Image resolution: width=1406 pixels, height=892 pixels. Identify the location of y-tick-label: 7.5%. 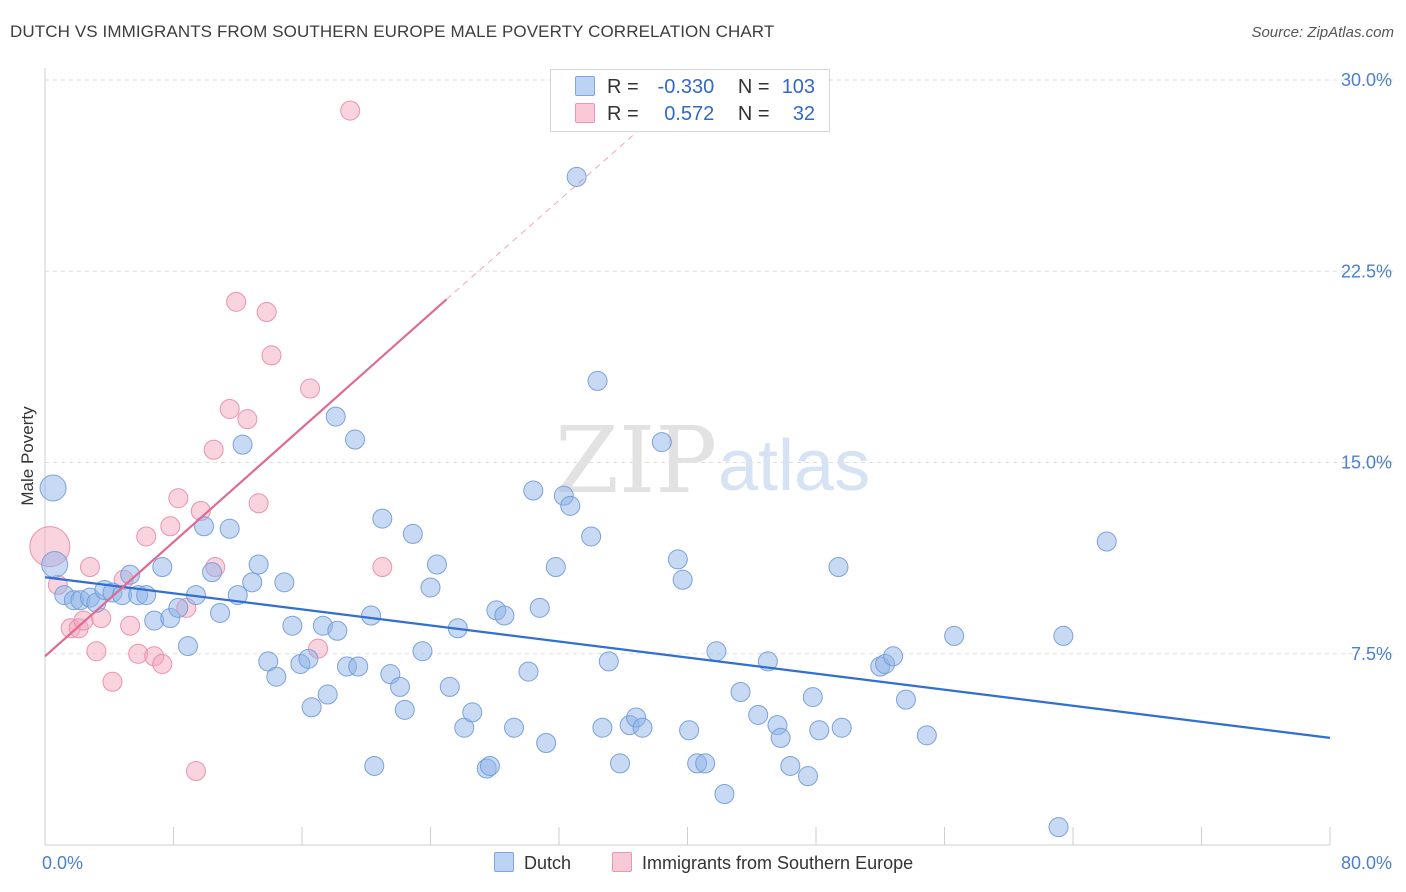
(1371, 654).